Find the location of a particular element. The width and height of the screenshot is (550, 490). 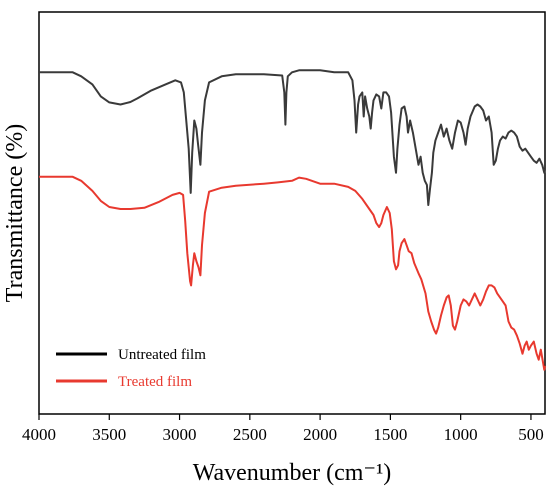

y-axis-title: Transmittance (%) is located at coordinates (15, 213).